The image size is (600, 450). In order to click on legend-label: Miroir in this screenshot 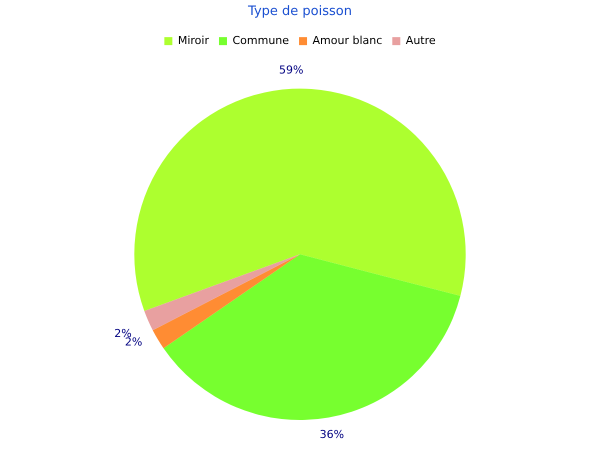, I will do `click(194, 40)`.